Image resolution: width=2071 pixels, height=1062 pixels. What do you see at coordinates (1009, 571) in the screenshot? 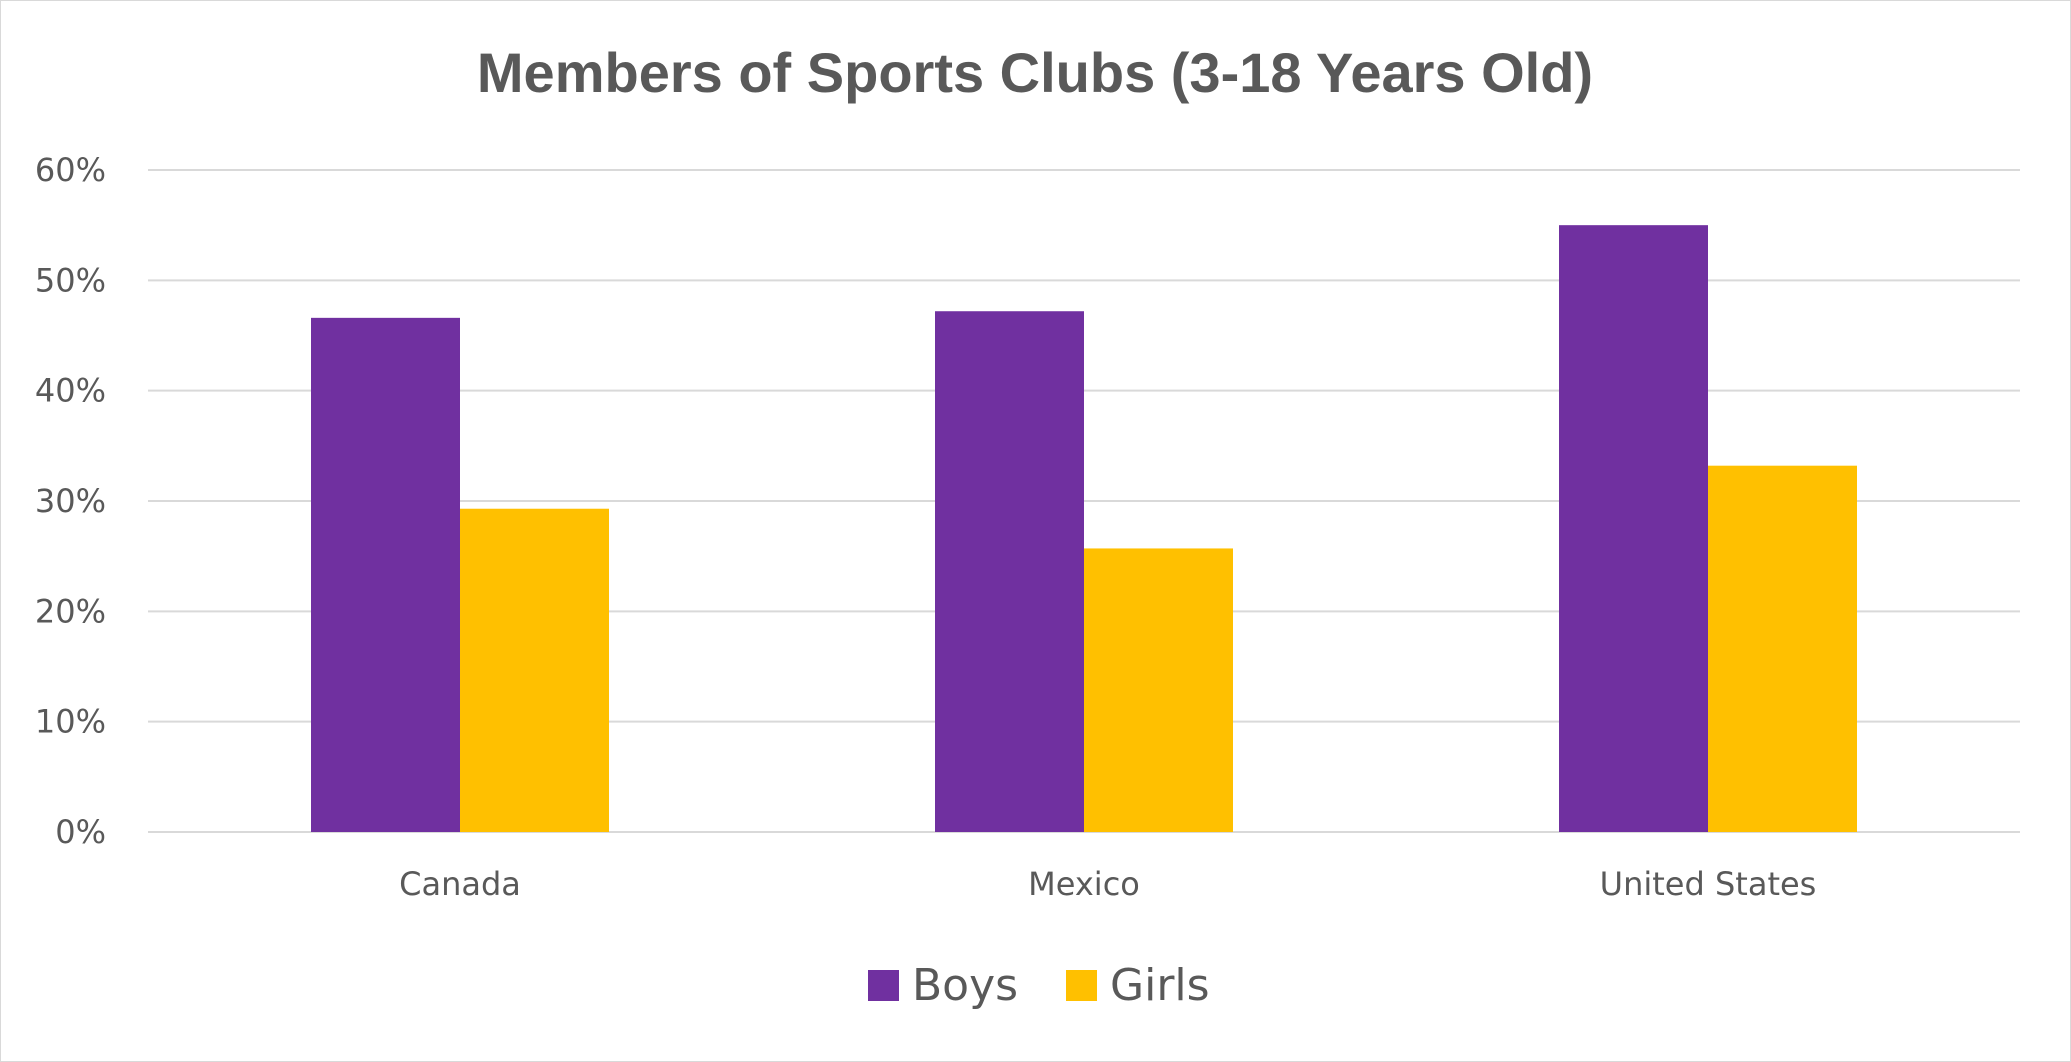
I see `bar-boys-mexico` at bounding box center [1009, 571].